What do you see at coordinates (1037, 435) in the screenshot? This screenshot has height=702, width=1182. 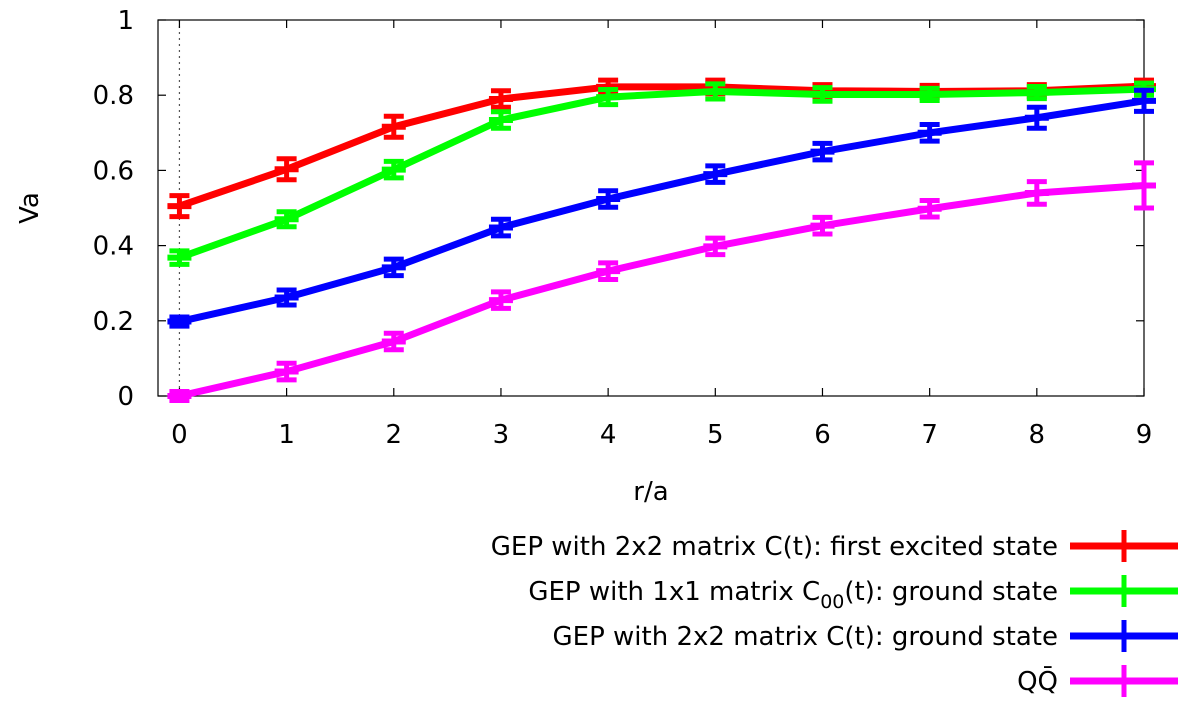 I see `x-tick-label: 8` at bounding box center [1037, 435].